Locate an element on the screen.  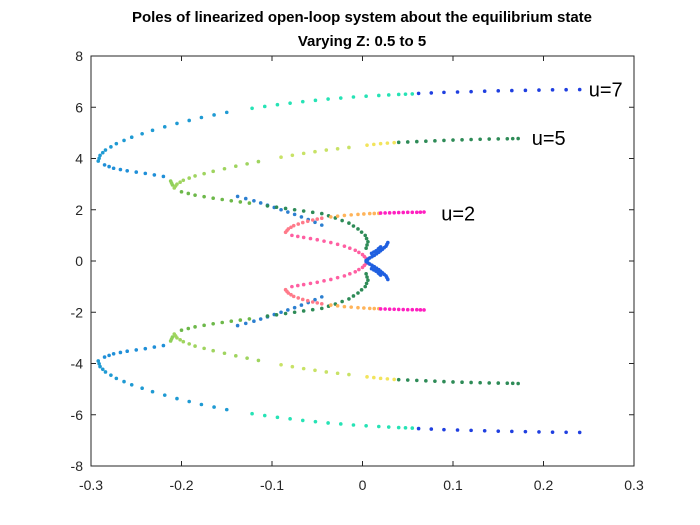
curve-annotation: u=5 is located at coordinates (549, 139).